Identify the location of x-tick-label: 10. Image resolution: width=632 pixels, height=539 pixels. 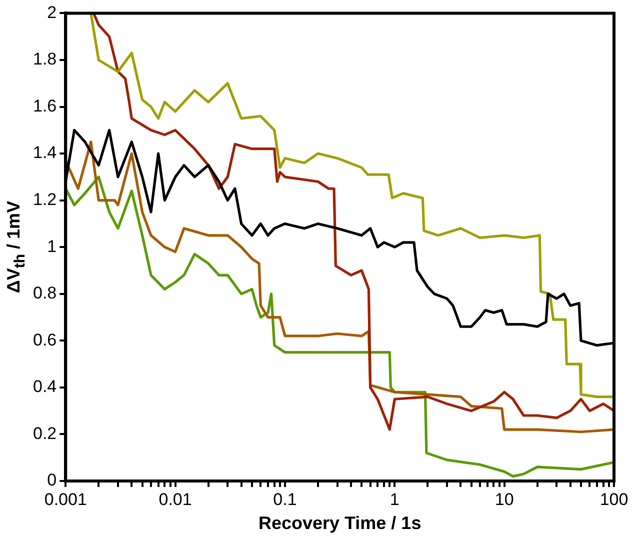
(504, 499).